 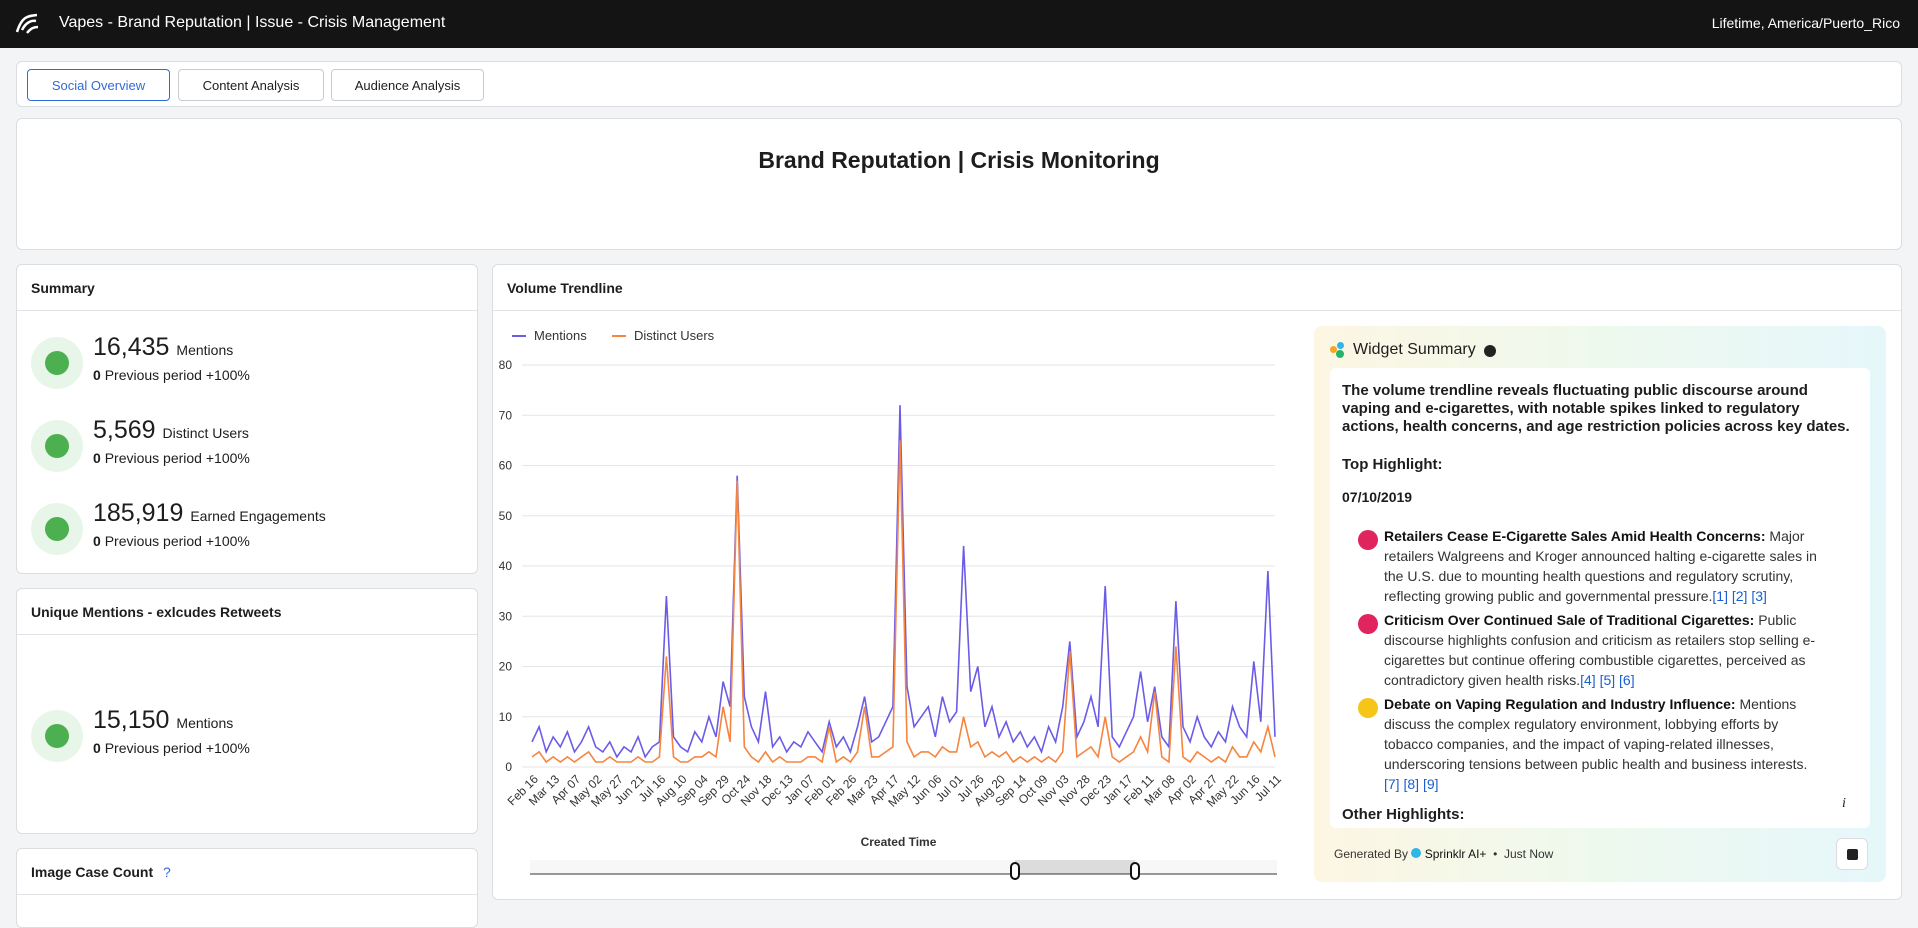 I want to click on slider-track, so click(x=903, y=867).